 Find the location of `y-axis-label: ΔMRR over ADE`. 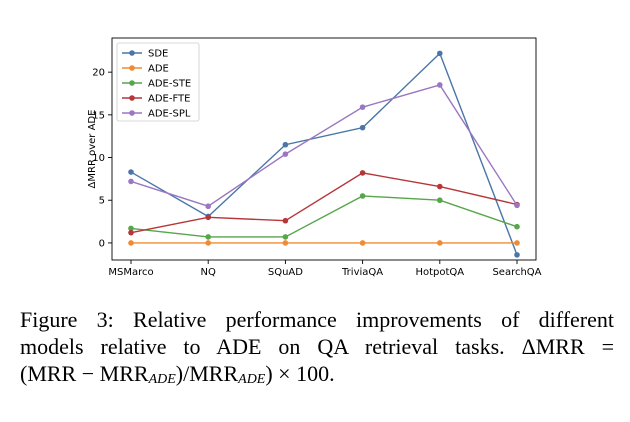

y-axis-label: ΔMRR over ADE is located at coordinates (92, 149).